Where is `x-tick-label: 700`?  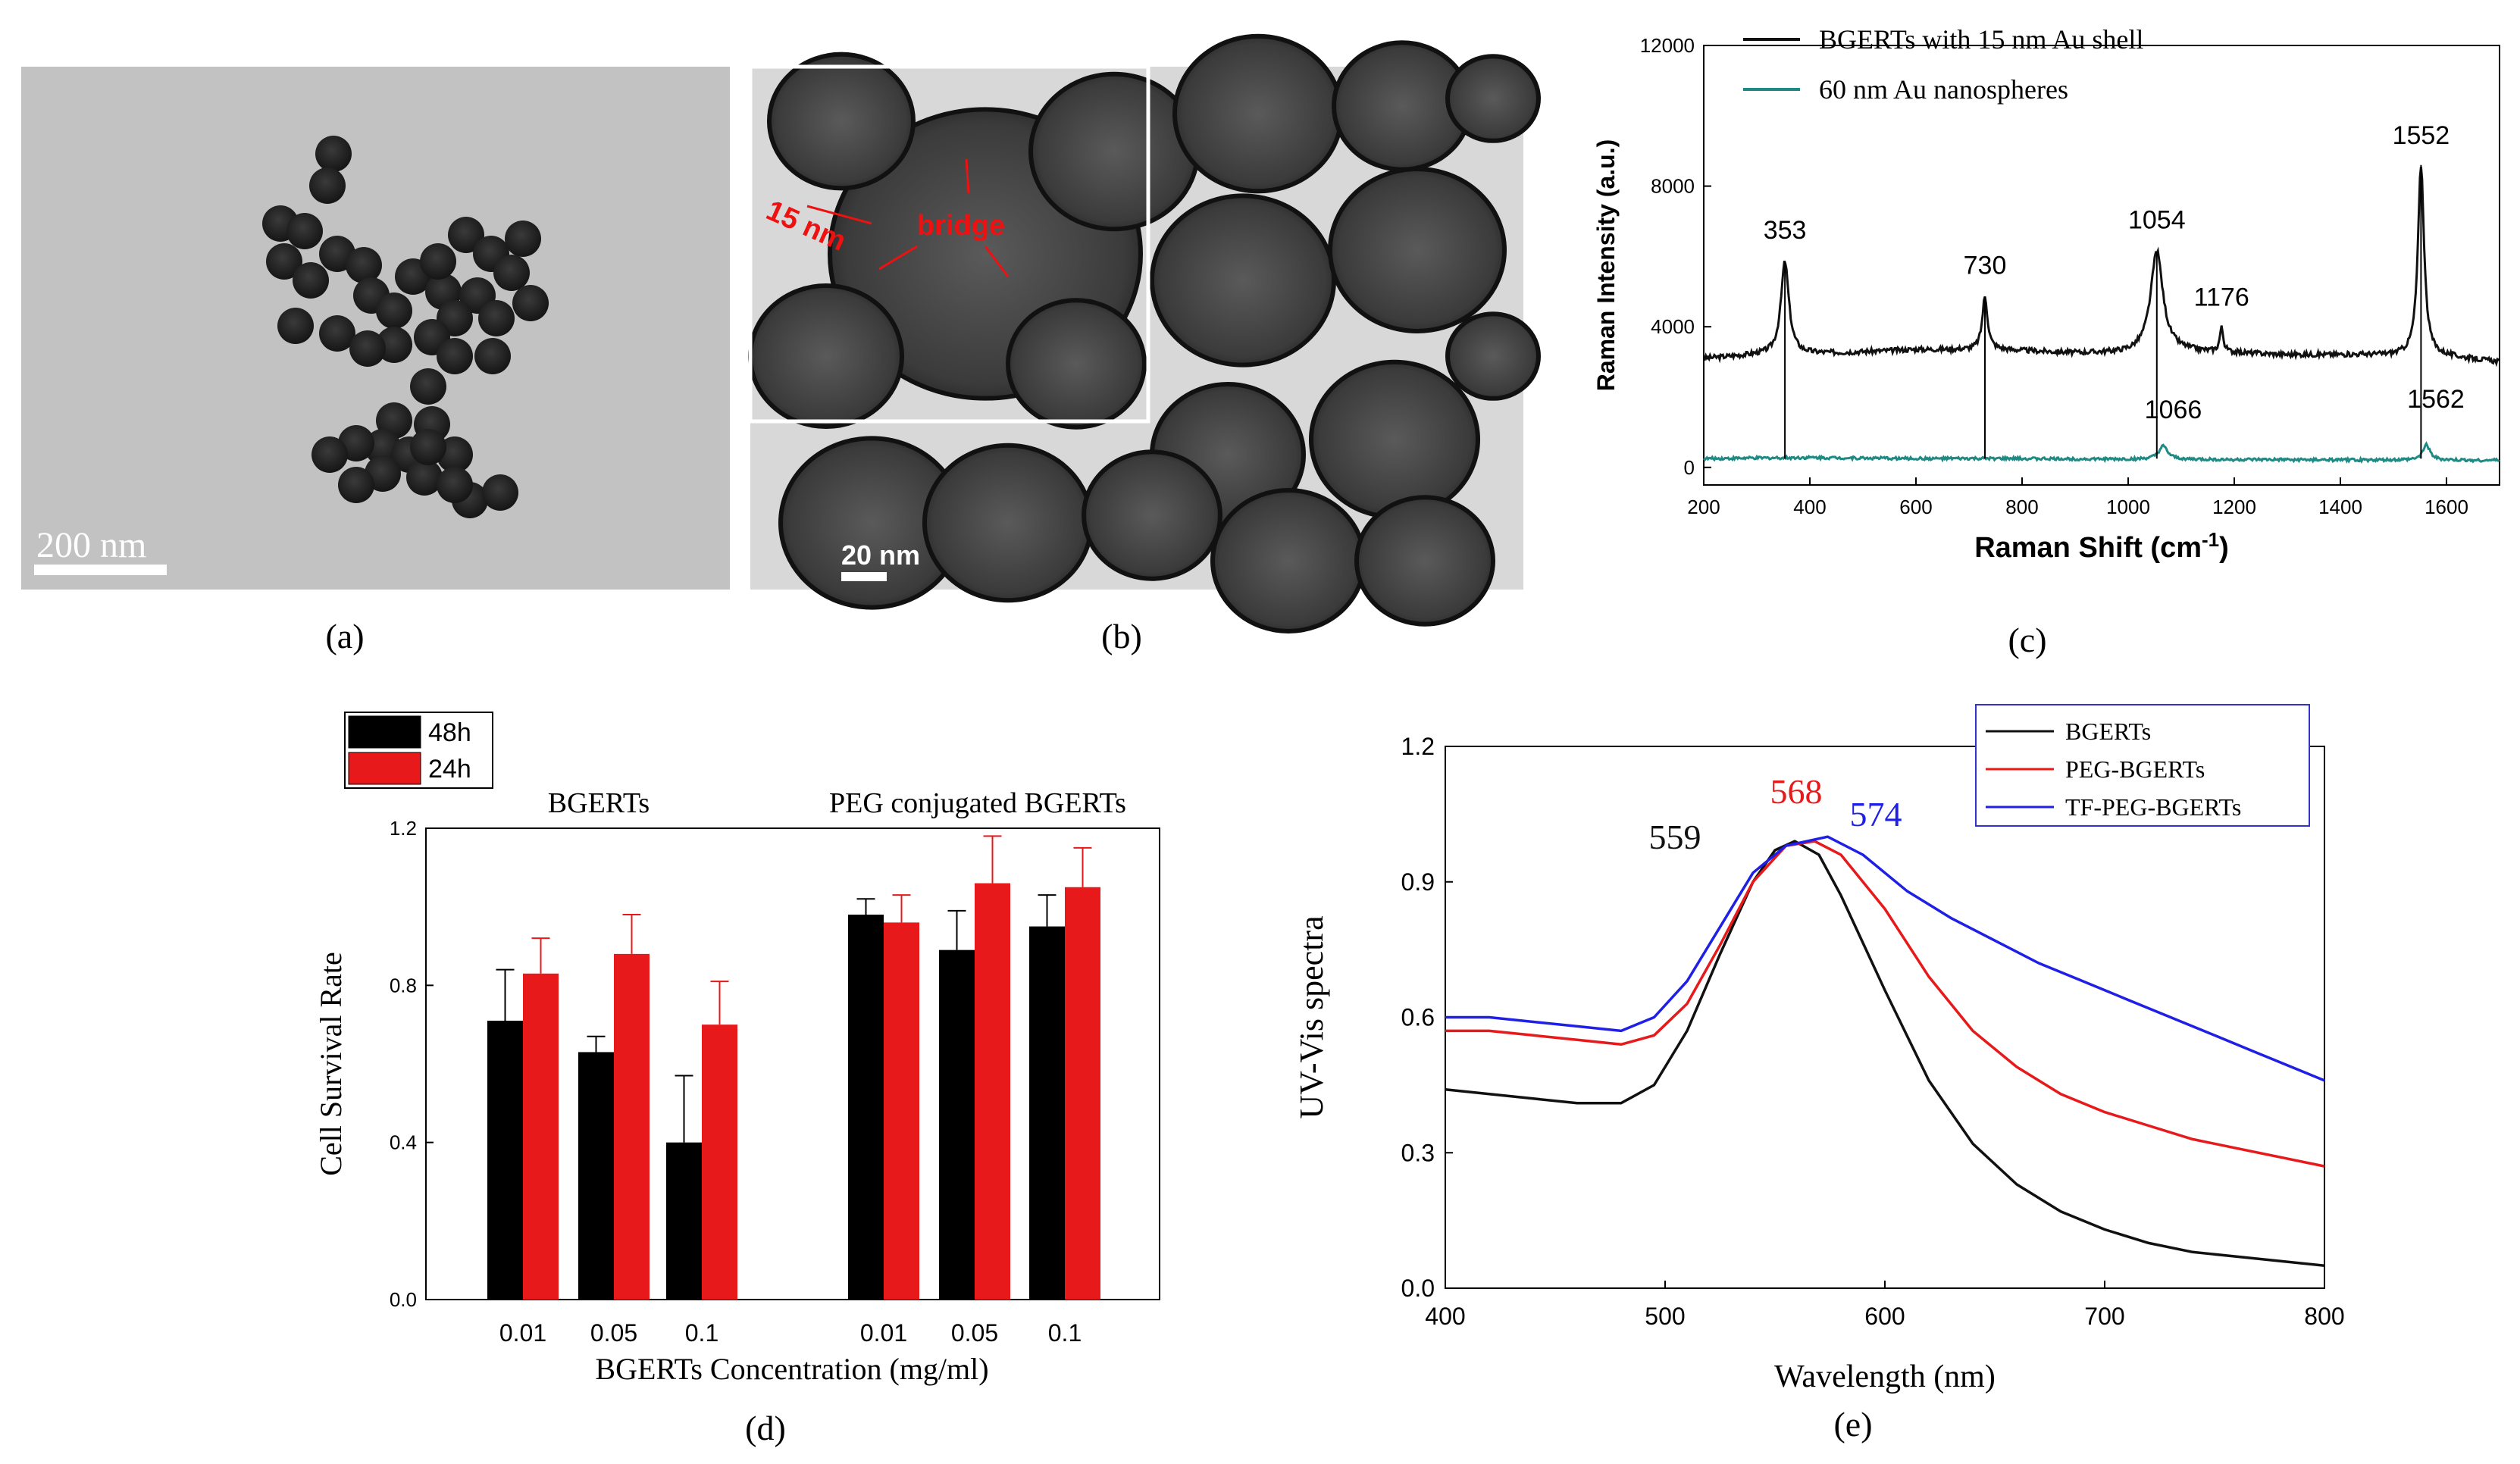
x-tick-label: 700 is located at coordinates (2104, 1316).